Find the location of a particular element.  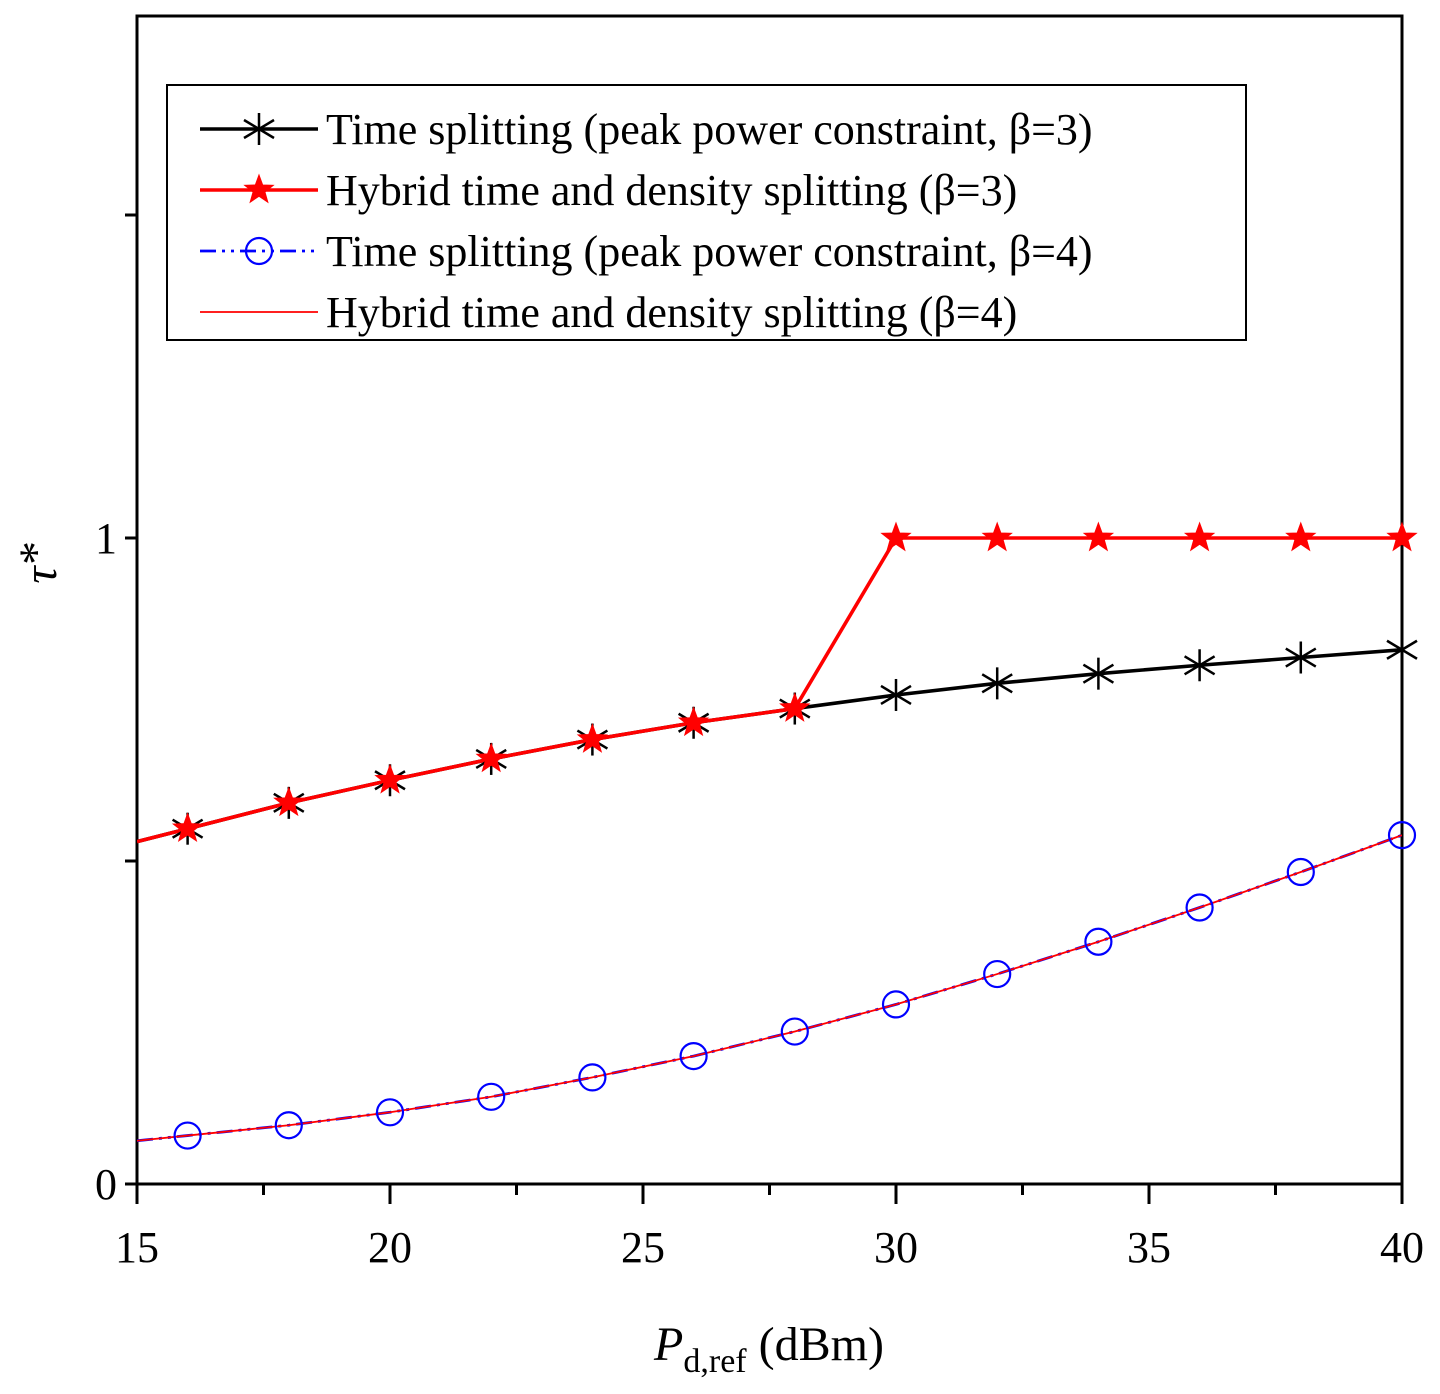

legend-box is located at coordinates (706, 212).